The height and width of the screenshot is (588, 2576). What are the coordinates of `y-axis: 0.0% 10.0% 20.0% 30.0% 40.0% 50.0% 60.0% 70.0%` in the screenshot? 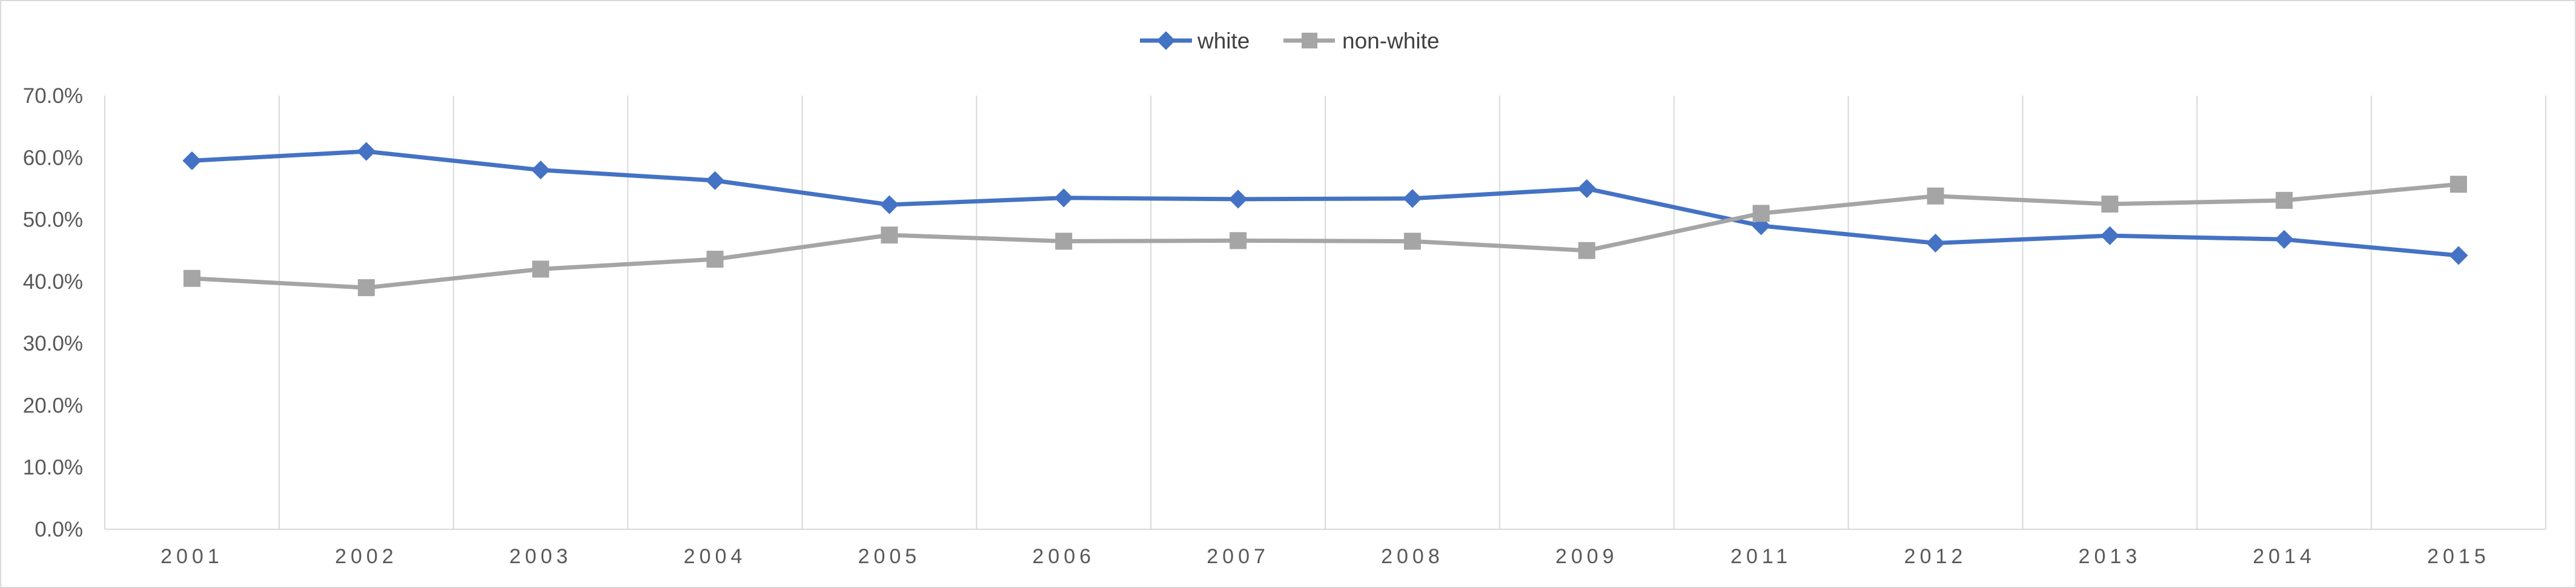 It's located at (53, 312).